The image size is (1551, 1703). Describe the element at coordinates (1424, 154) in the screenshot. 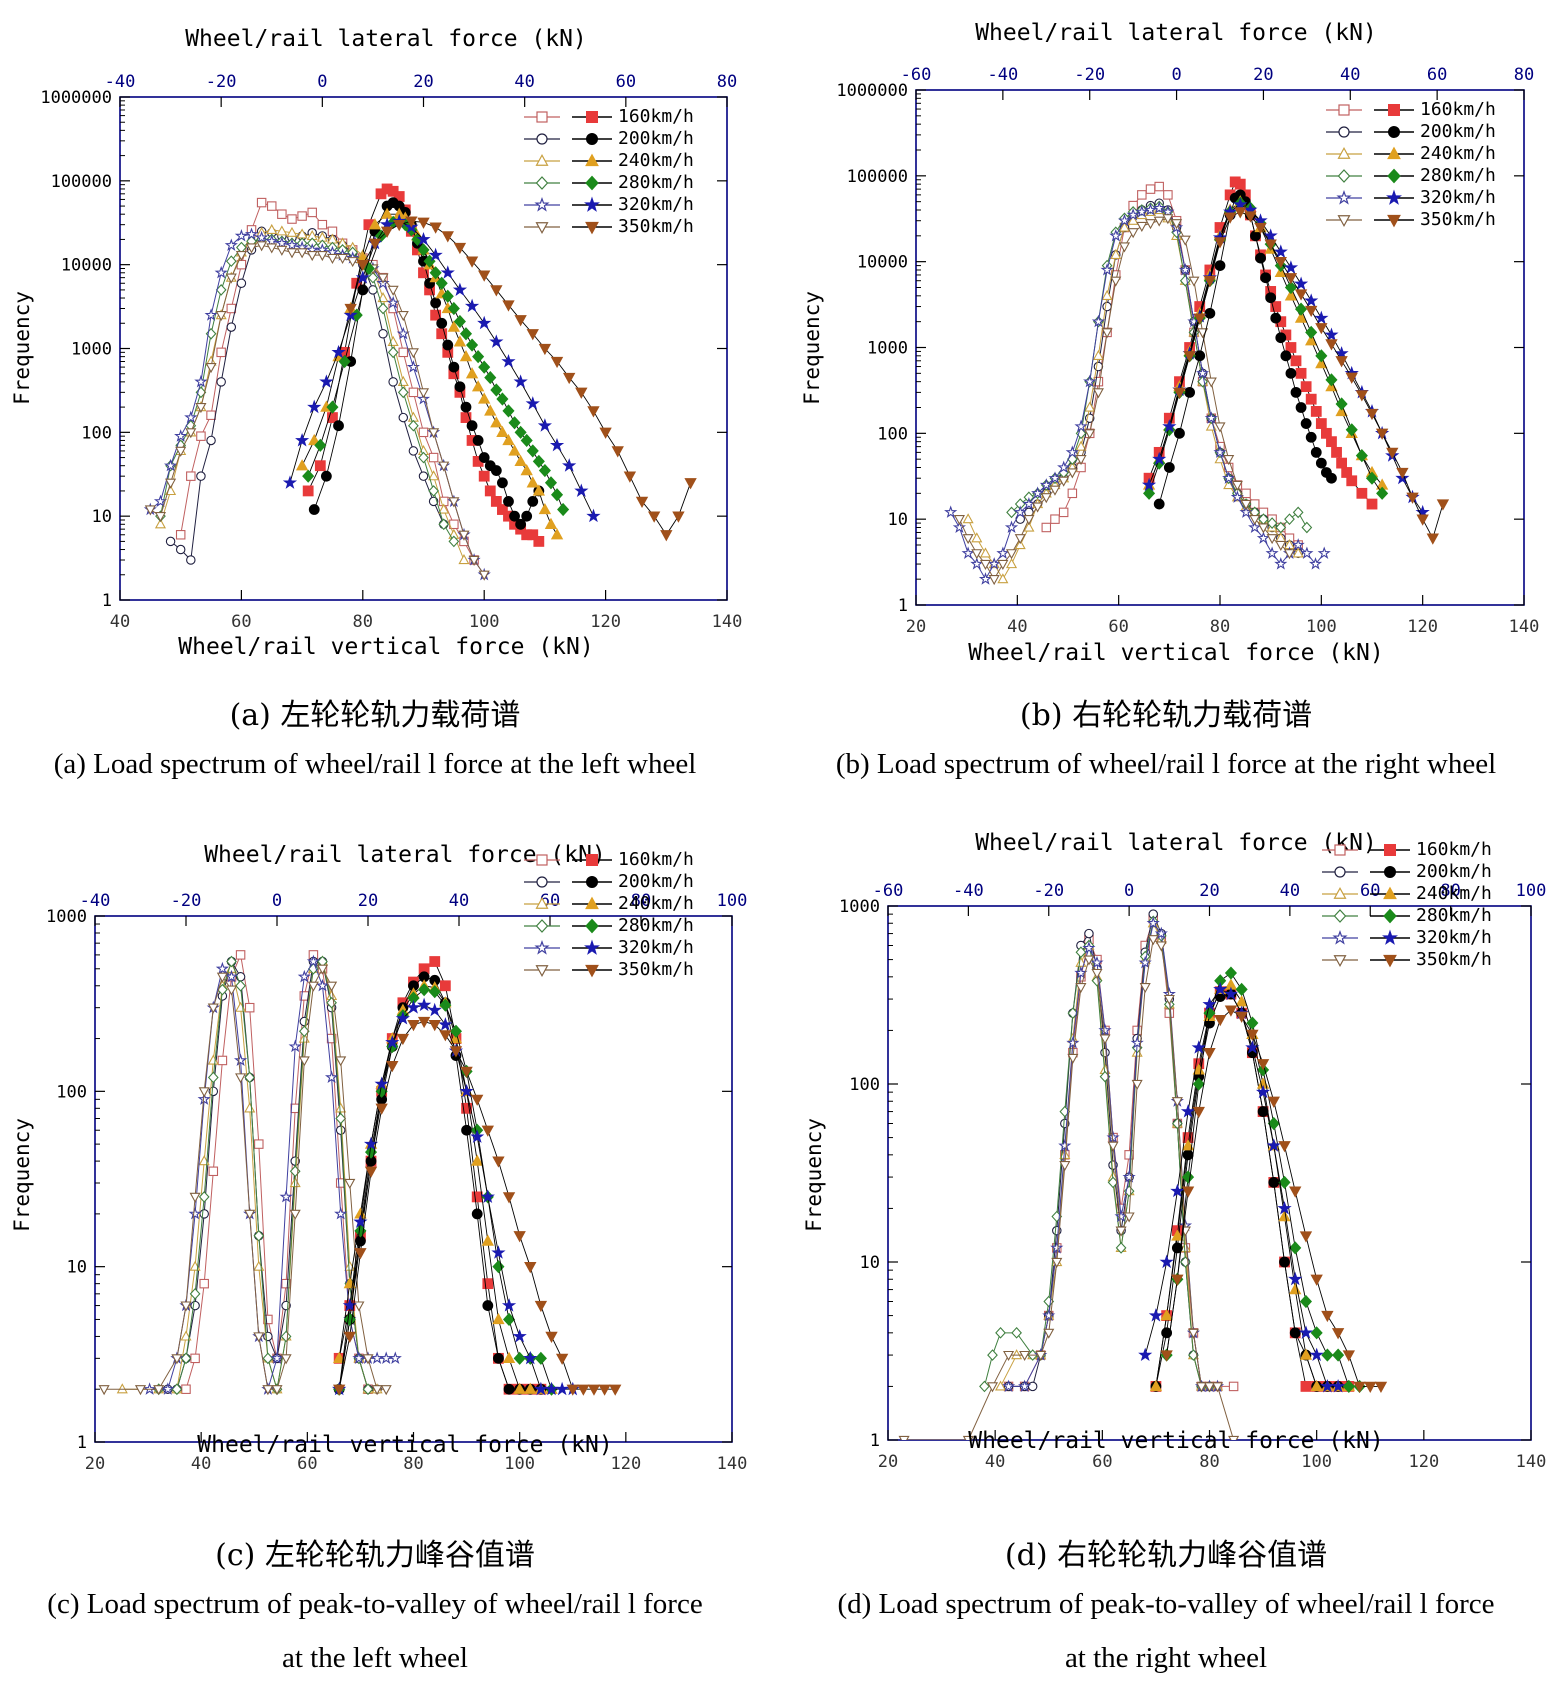

I see `legend-item: 240km/h` at that location.